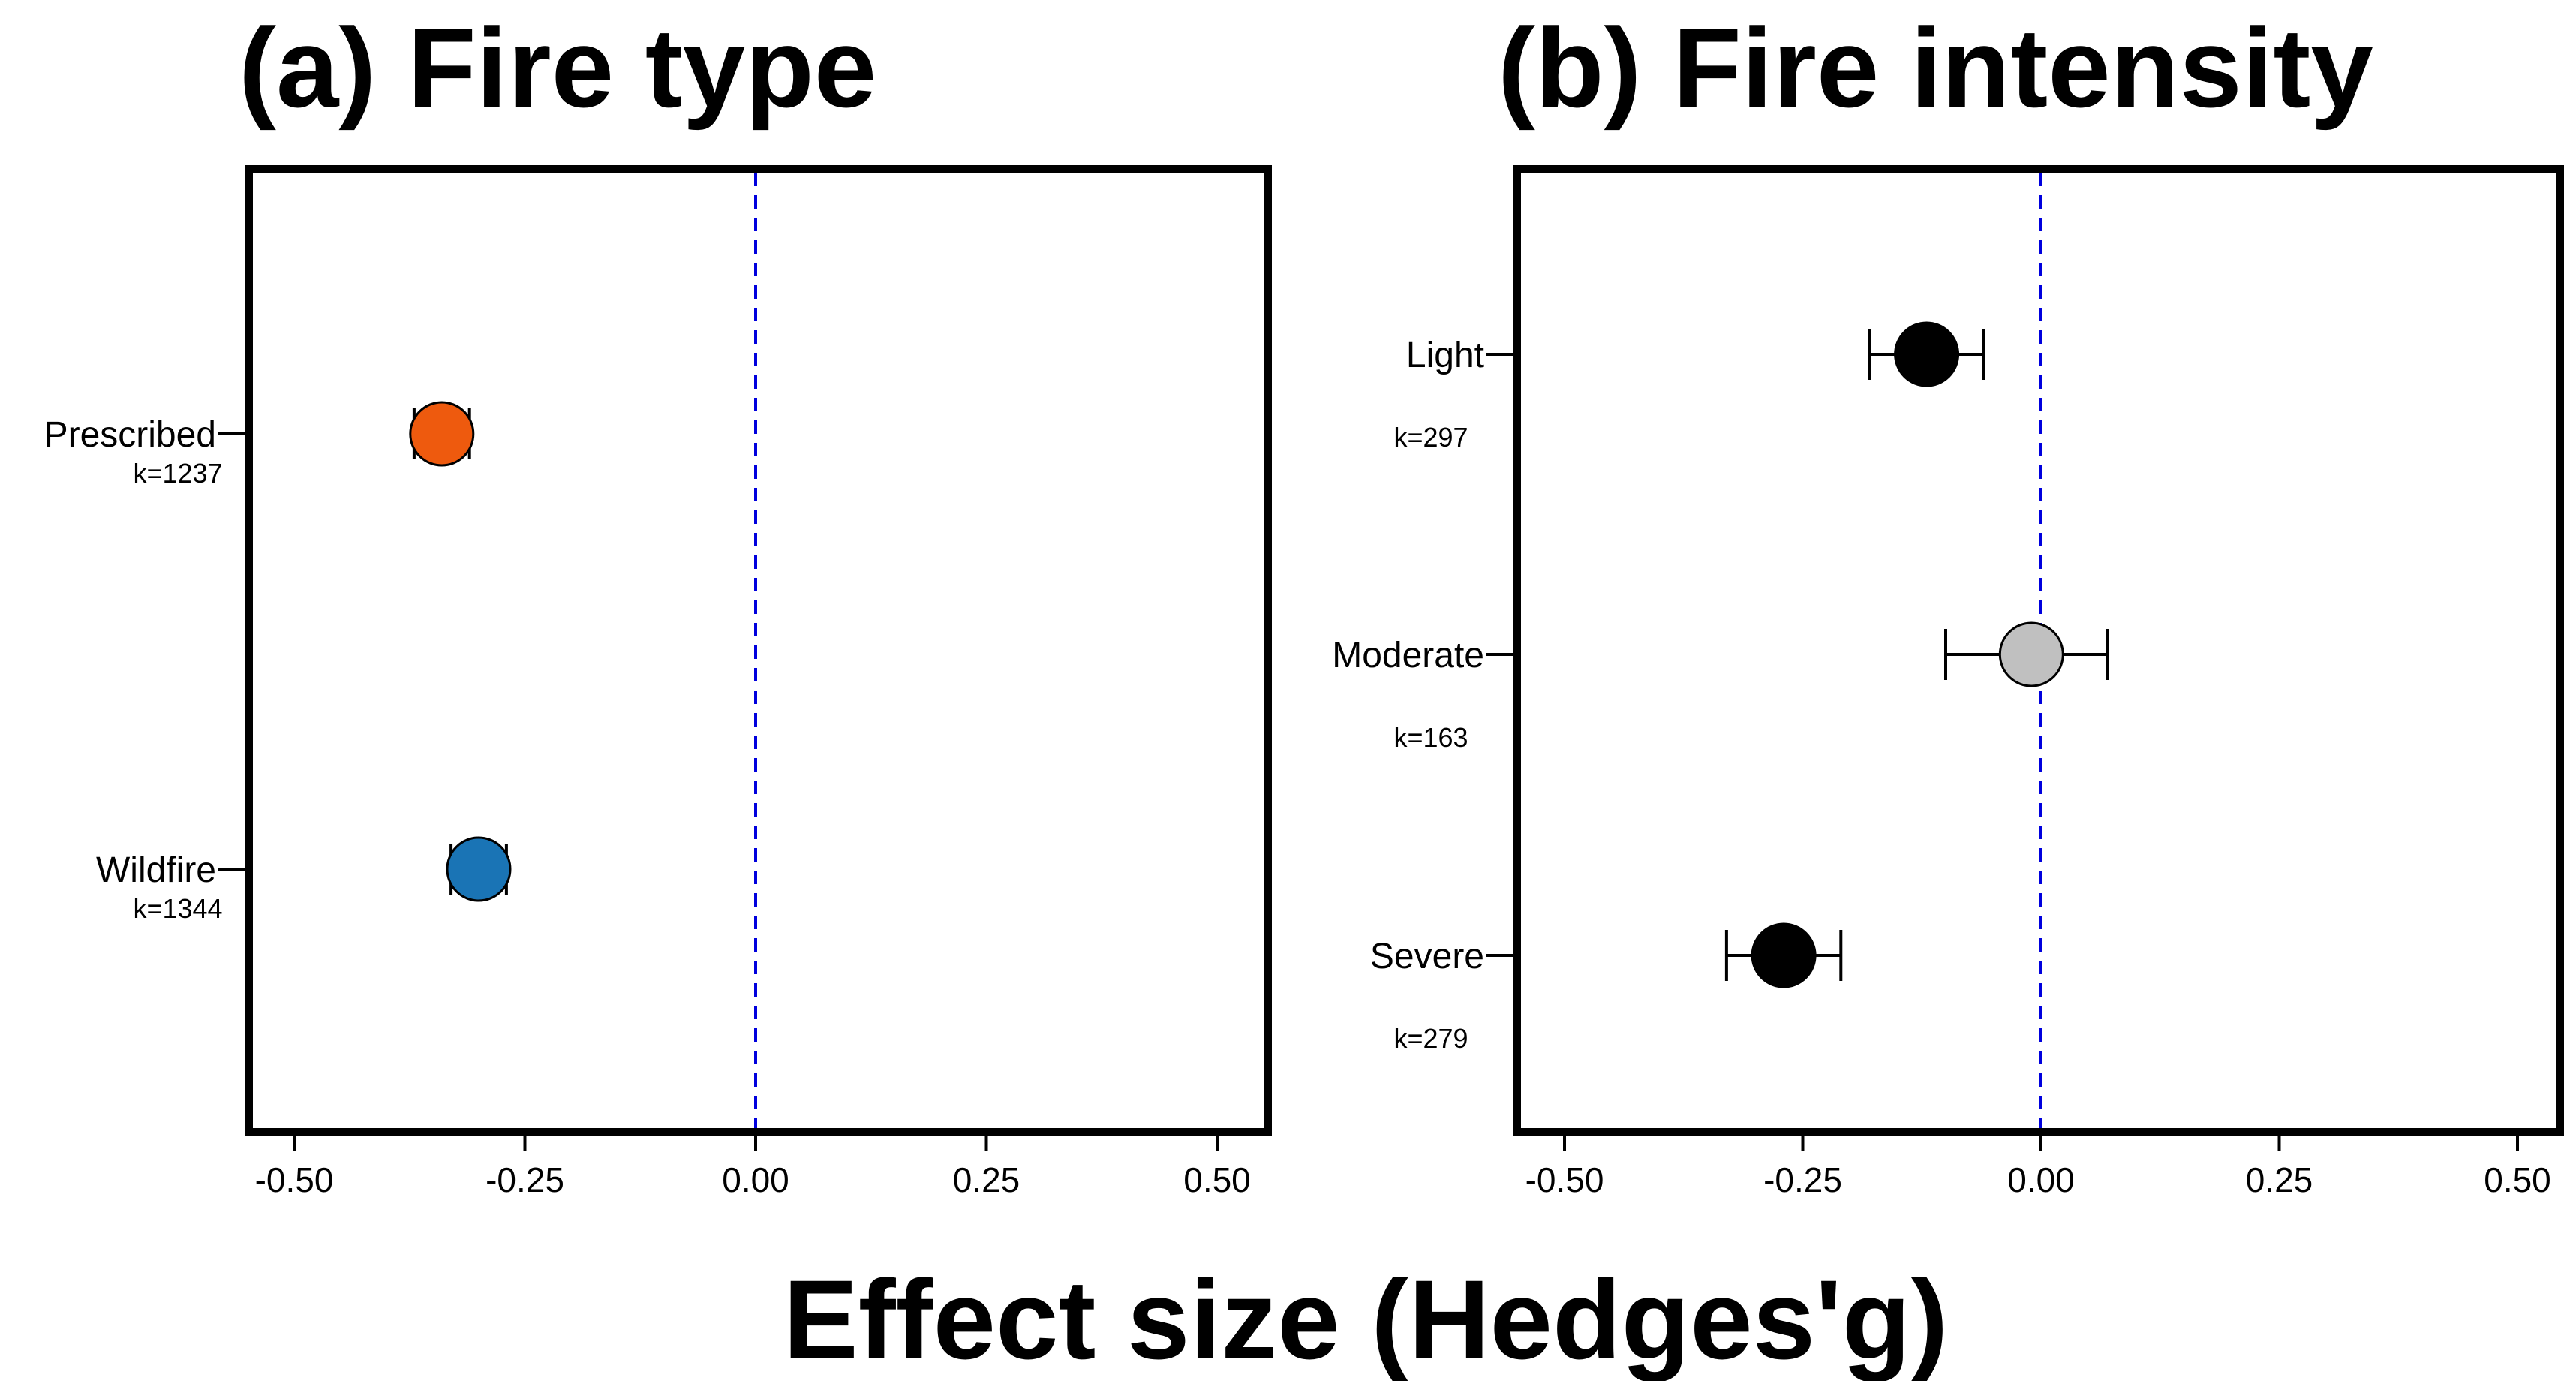  Describe the element at coordinates (1408, 655) in the screenshot. I see `category-label: Moderate` at that location.